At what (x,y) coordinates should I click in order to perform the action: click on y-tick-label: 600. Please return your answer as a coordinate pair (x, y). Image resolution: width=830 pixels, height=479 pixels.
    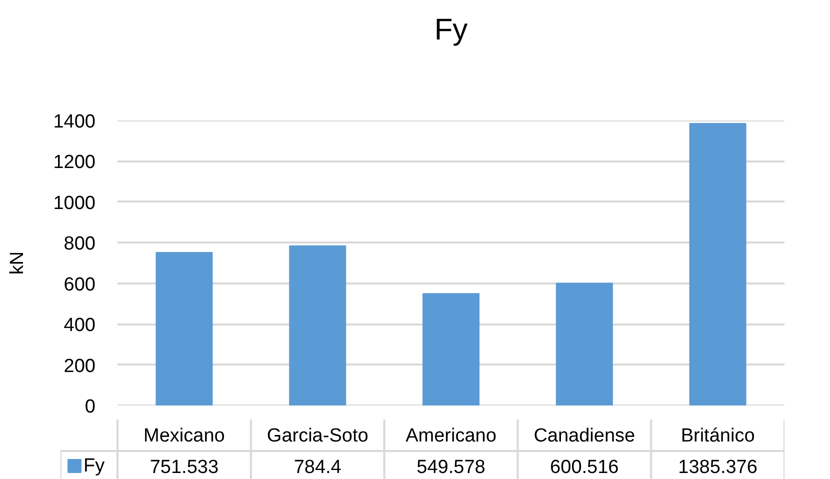
    Looking at the image, I should click on (80, 285).